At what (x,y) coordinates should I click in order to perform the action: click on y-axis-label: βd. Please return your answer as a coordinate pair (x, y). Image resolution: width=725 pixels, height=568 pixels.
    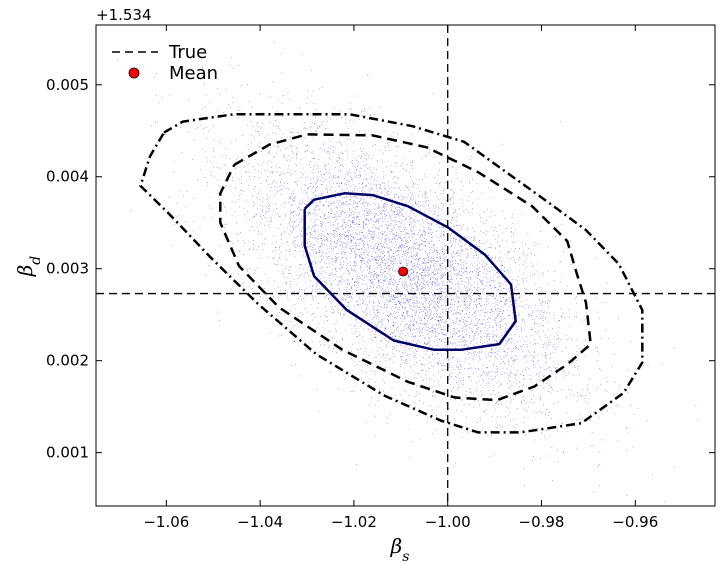
    Looking at the image, I should click on (28, 267).